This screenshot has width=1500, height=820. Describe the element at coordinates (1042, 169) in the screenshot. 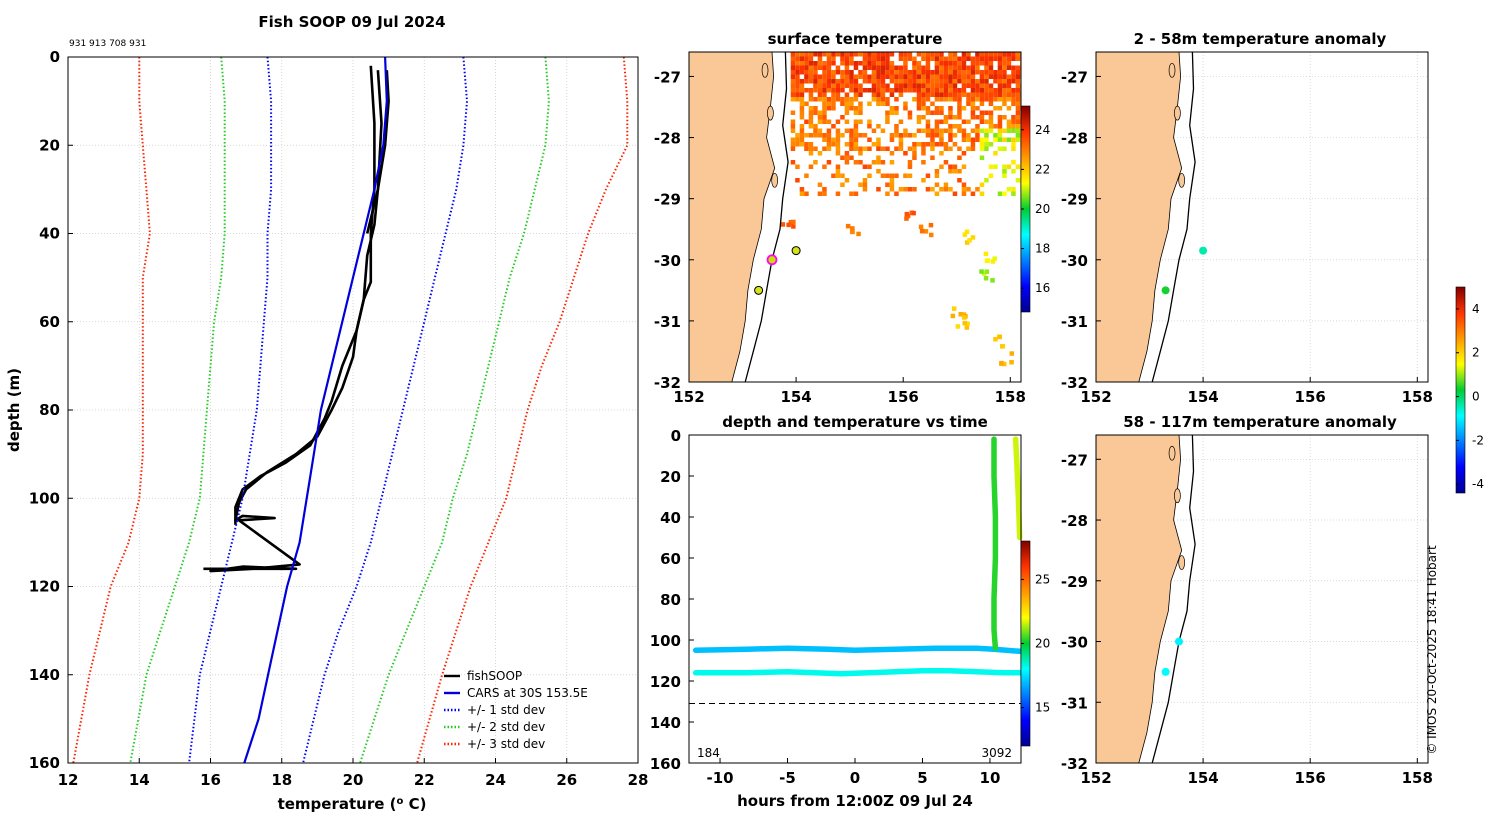

I see `sst-colorbar-tick-label: 22` at that location.